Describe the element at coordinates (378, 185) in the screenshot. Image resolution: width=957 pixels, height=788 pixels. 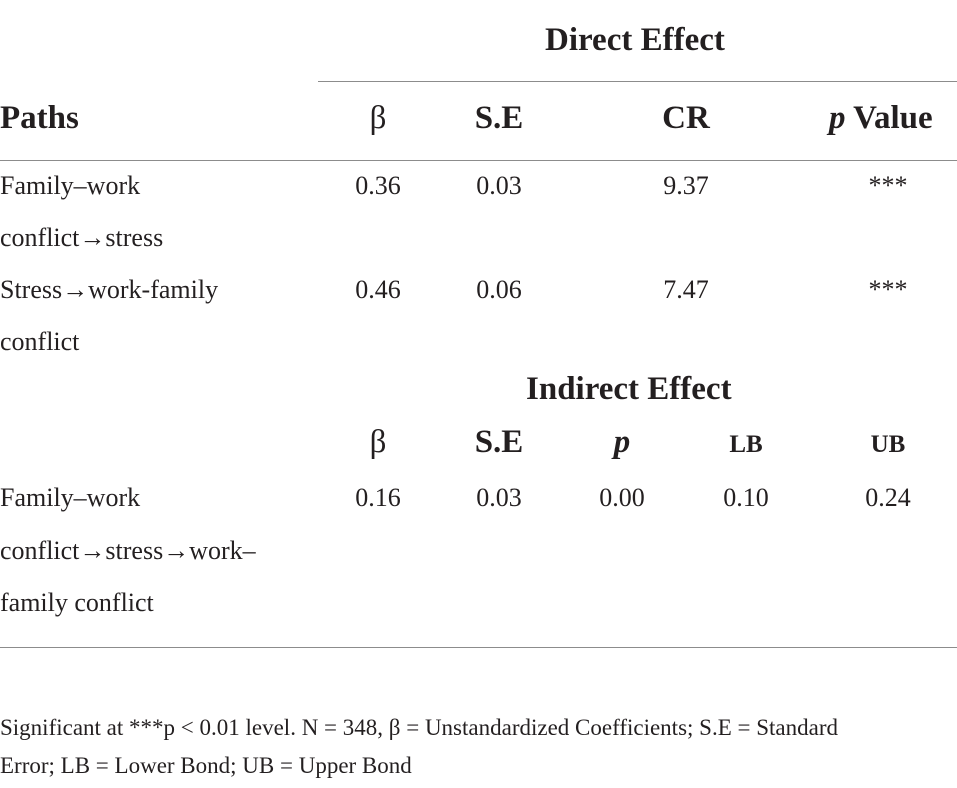
I see `row1-beta: 0.36` at that location.